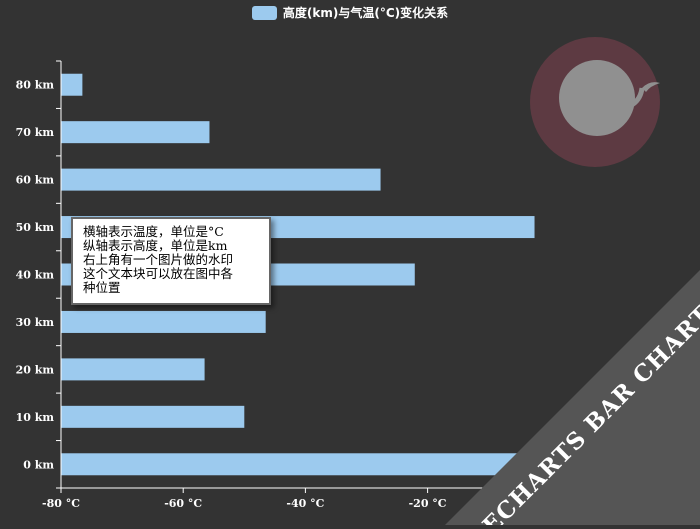 The height and width of the screenshot is (529, 700). Describe the element at coordinates (264, 12) in the screenshot. I see `legend-swatch` at that location.